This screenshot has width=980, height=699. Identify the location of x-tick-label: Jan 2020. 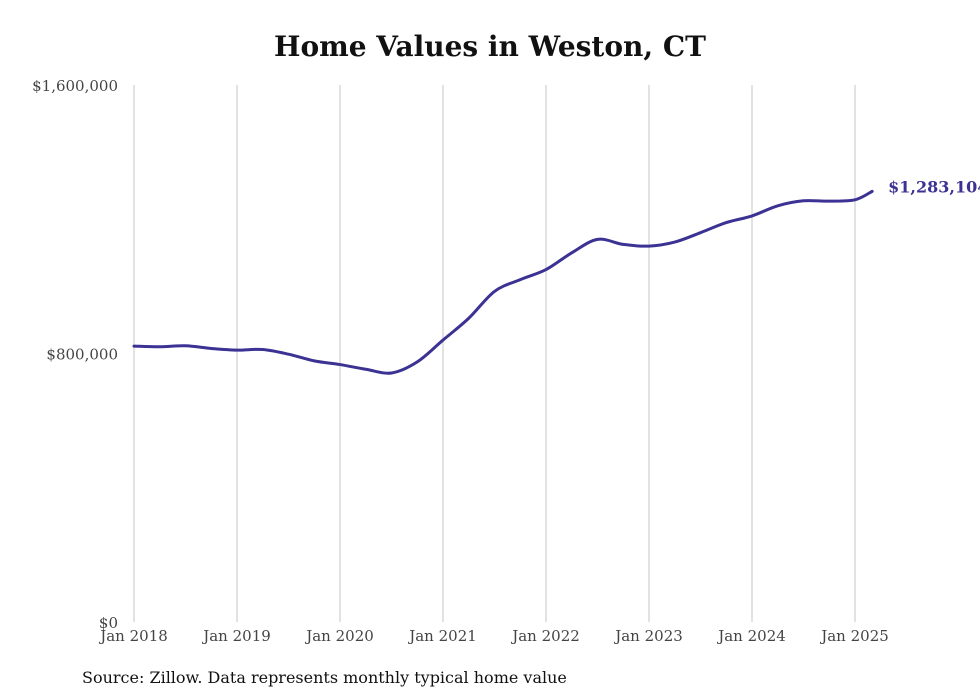
(339, 636).